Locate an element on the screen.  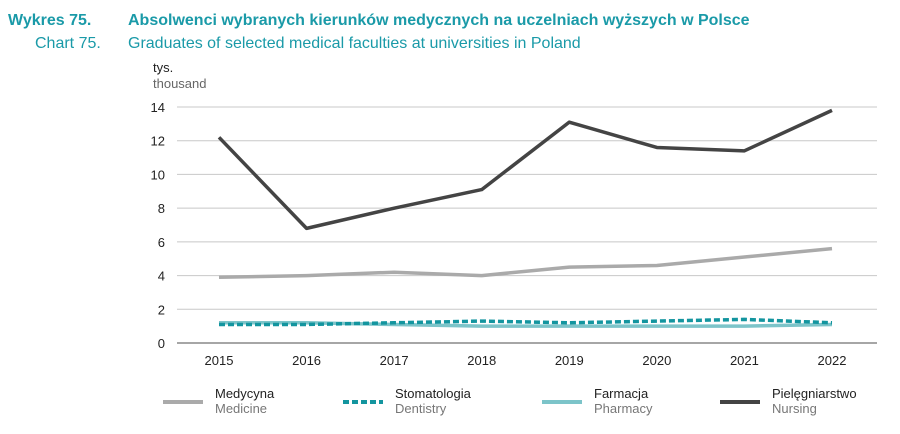
legend-label-pl: Pielęgniarstwo is located at coordinates (814, 393).